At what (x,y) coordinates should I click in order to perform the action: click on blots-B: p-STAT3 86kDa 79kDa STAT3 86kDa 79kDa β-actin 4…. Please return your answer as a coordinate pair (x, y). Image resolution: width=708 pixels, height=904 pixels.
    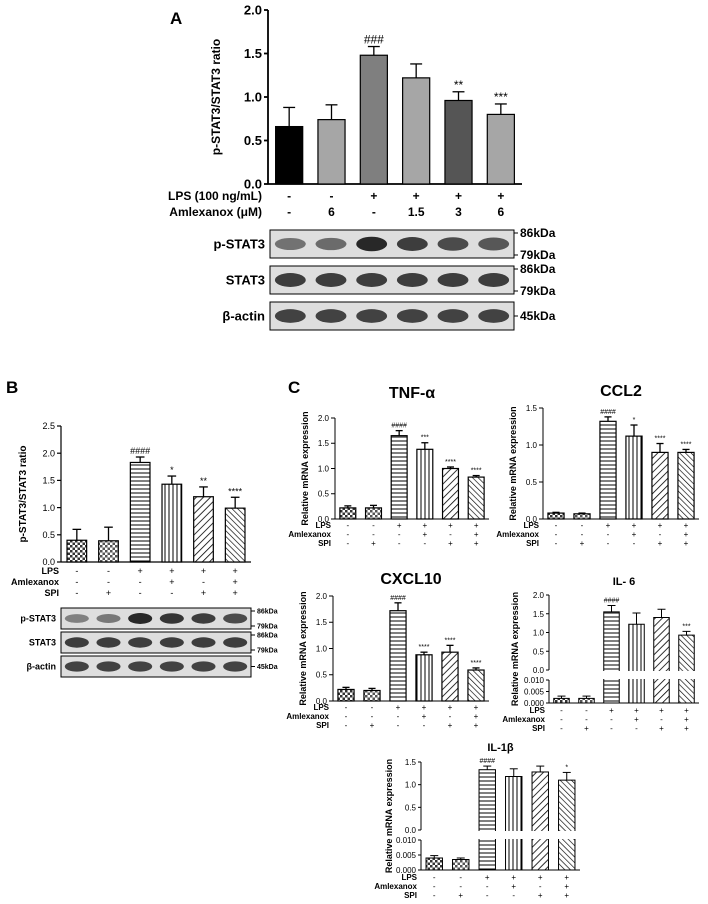
    Looking at the image, I should click on (149, 642).